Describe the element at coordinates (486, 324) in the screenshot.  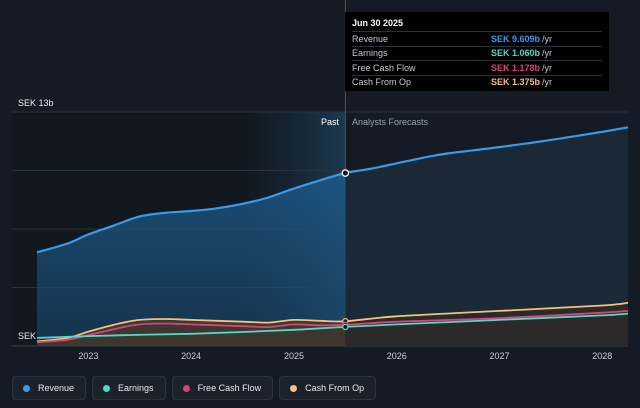
I see `cash-from-op-forecast-area` at that location.